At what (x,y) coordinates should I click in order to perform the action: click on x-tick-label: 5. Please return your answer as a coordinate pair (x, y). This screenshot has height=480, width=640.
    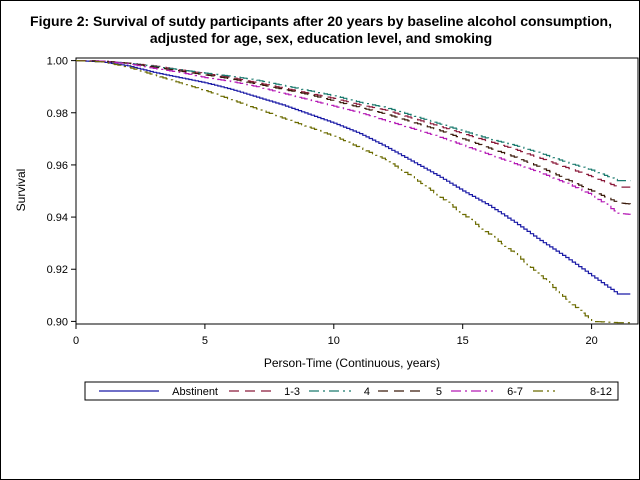
    Looking at the image, I should click on (205, 341).